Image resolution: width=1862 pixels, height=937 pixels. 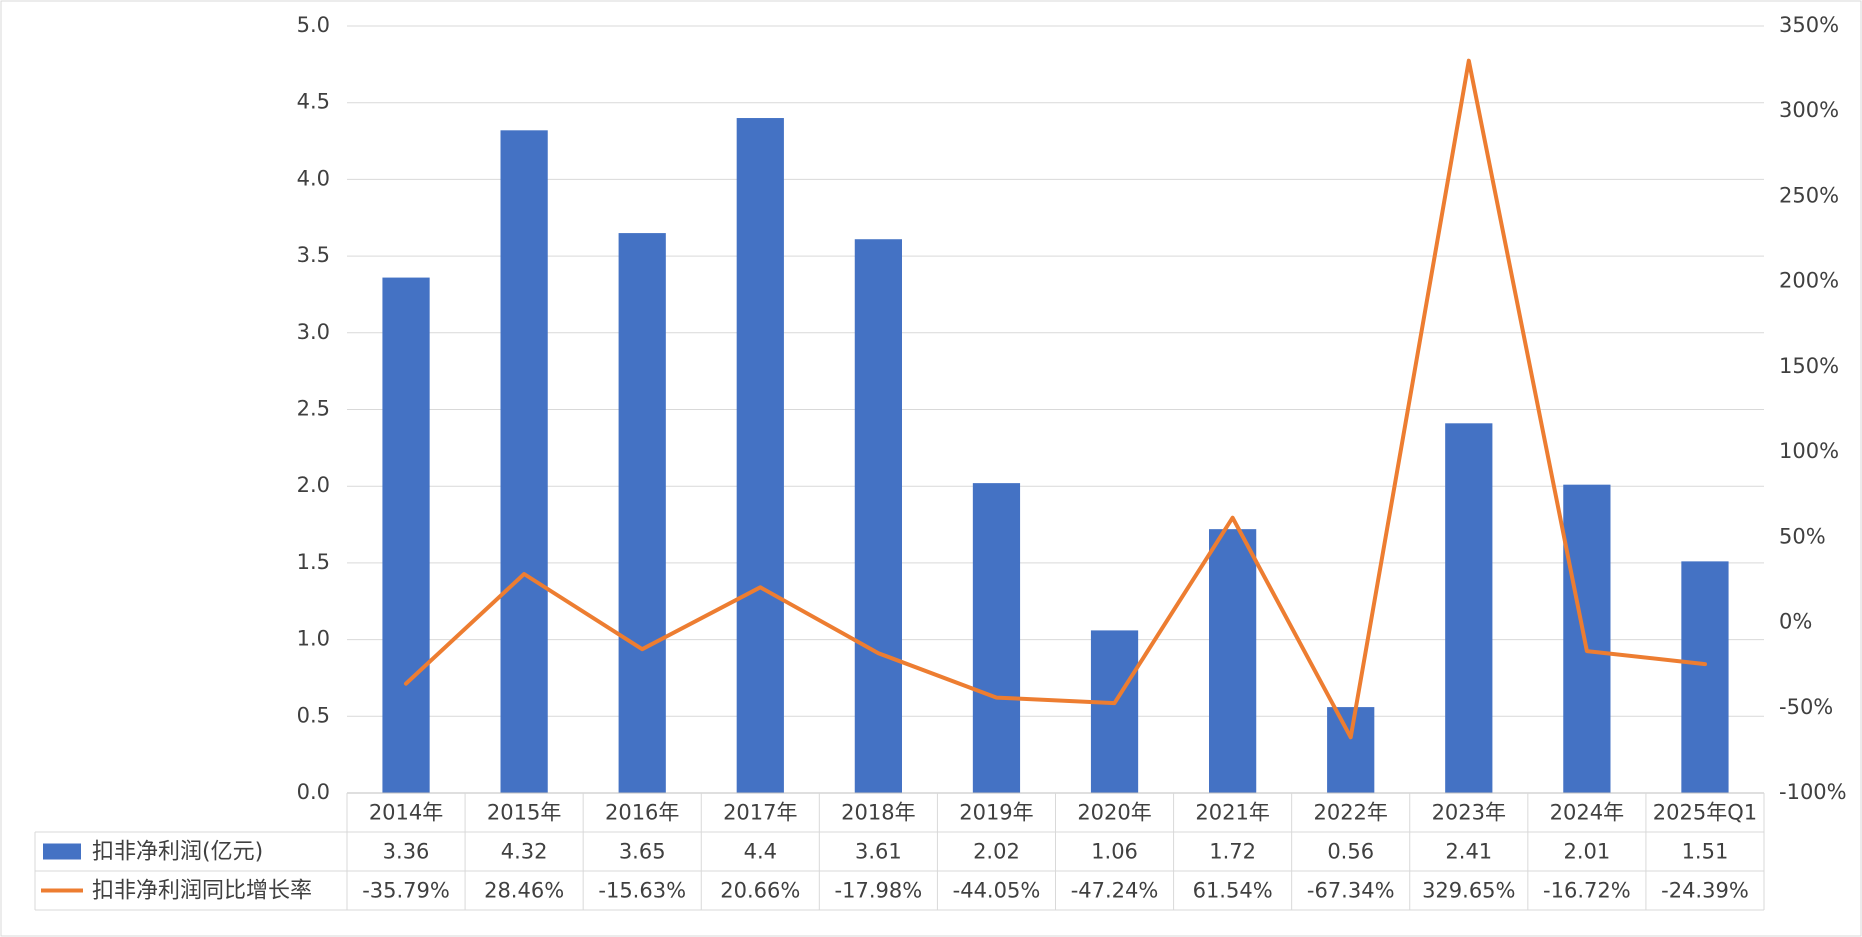 I want to click on right-tick-label: 250%, so click(x=1809, y=195).